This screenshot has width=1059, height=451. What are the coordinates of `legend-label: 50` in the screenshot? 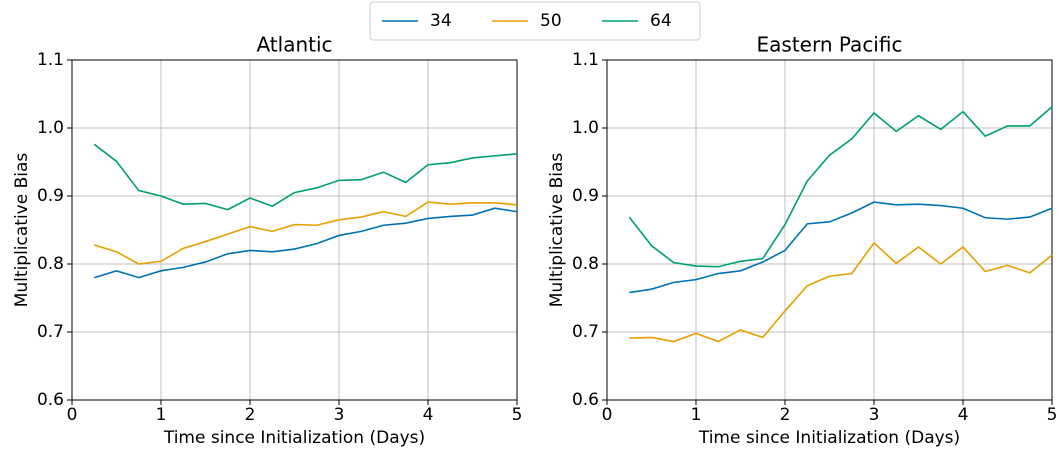 It's located at (551, 21).